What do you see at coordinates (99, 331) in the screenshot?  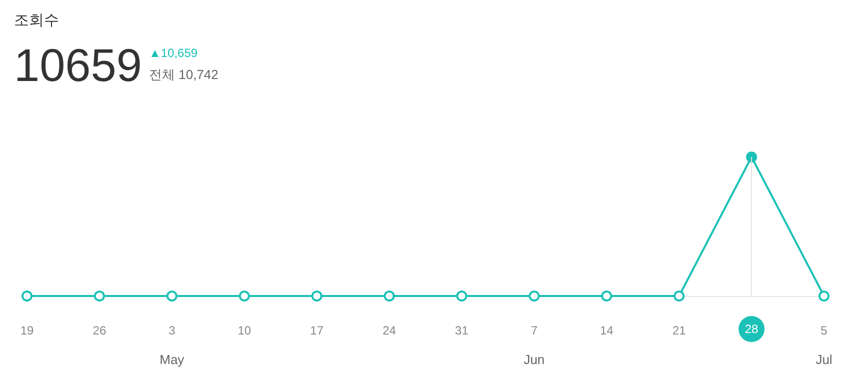 I see `x-tick-label: 26` at bounding box center [99, 331].